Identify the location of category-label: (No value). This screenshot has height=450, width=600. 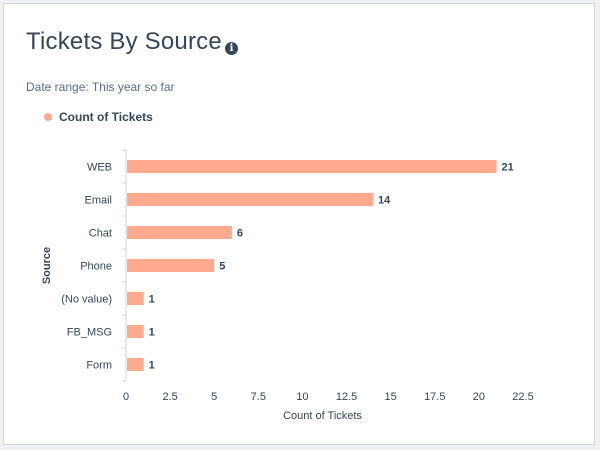
(86, 300).